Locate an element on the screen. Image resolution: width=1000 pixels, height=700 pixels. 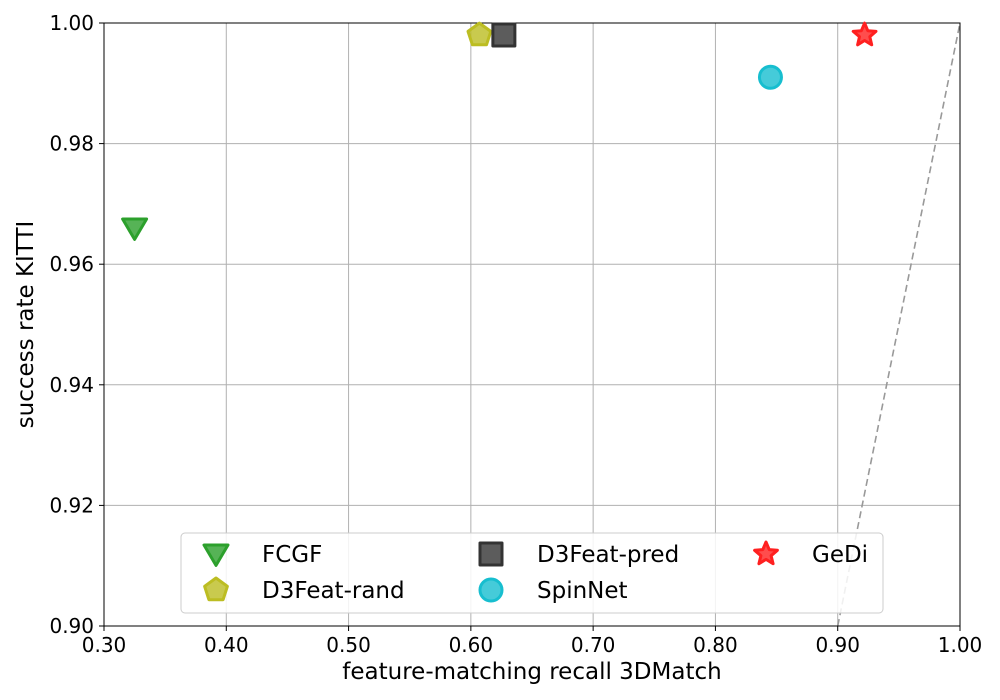
legend-label-d3feat-rand: D3Feat-rand is located at coordinates (333, 591).